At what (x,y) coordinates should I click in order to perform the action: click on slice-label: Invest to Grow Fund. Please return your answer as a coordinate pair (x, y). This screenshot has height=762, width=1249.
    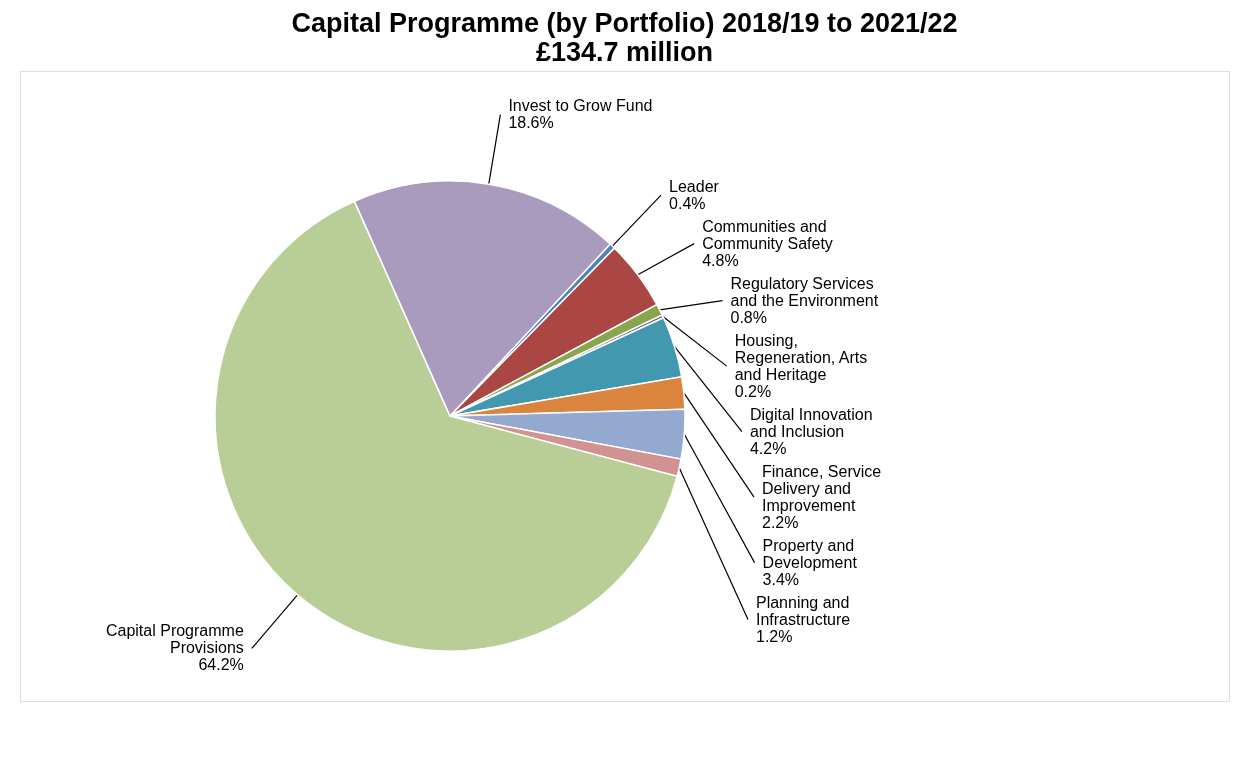
    Looking at the image, I should click on (580, 106).